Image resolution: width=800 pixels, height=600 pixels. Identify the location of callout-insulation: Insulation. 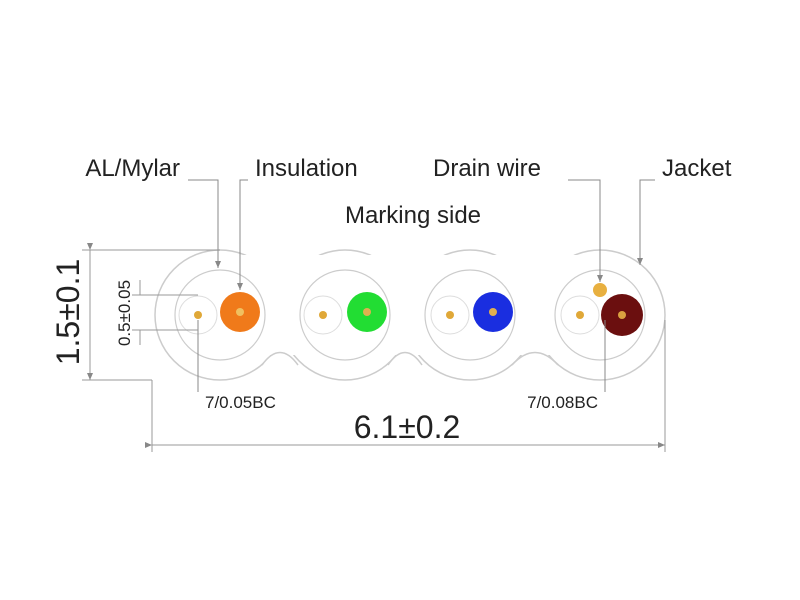
(306, 168).